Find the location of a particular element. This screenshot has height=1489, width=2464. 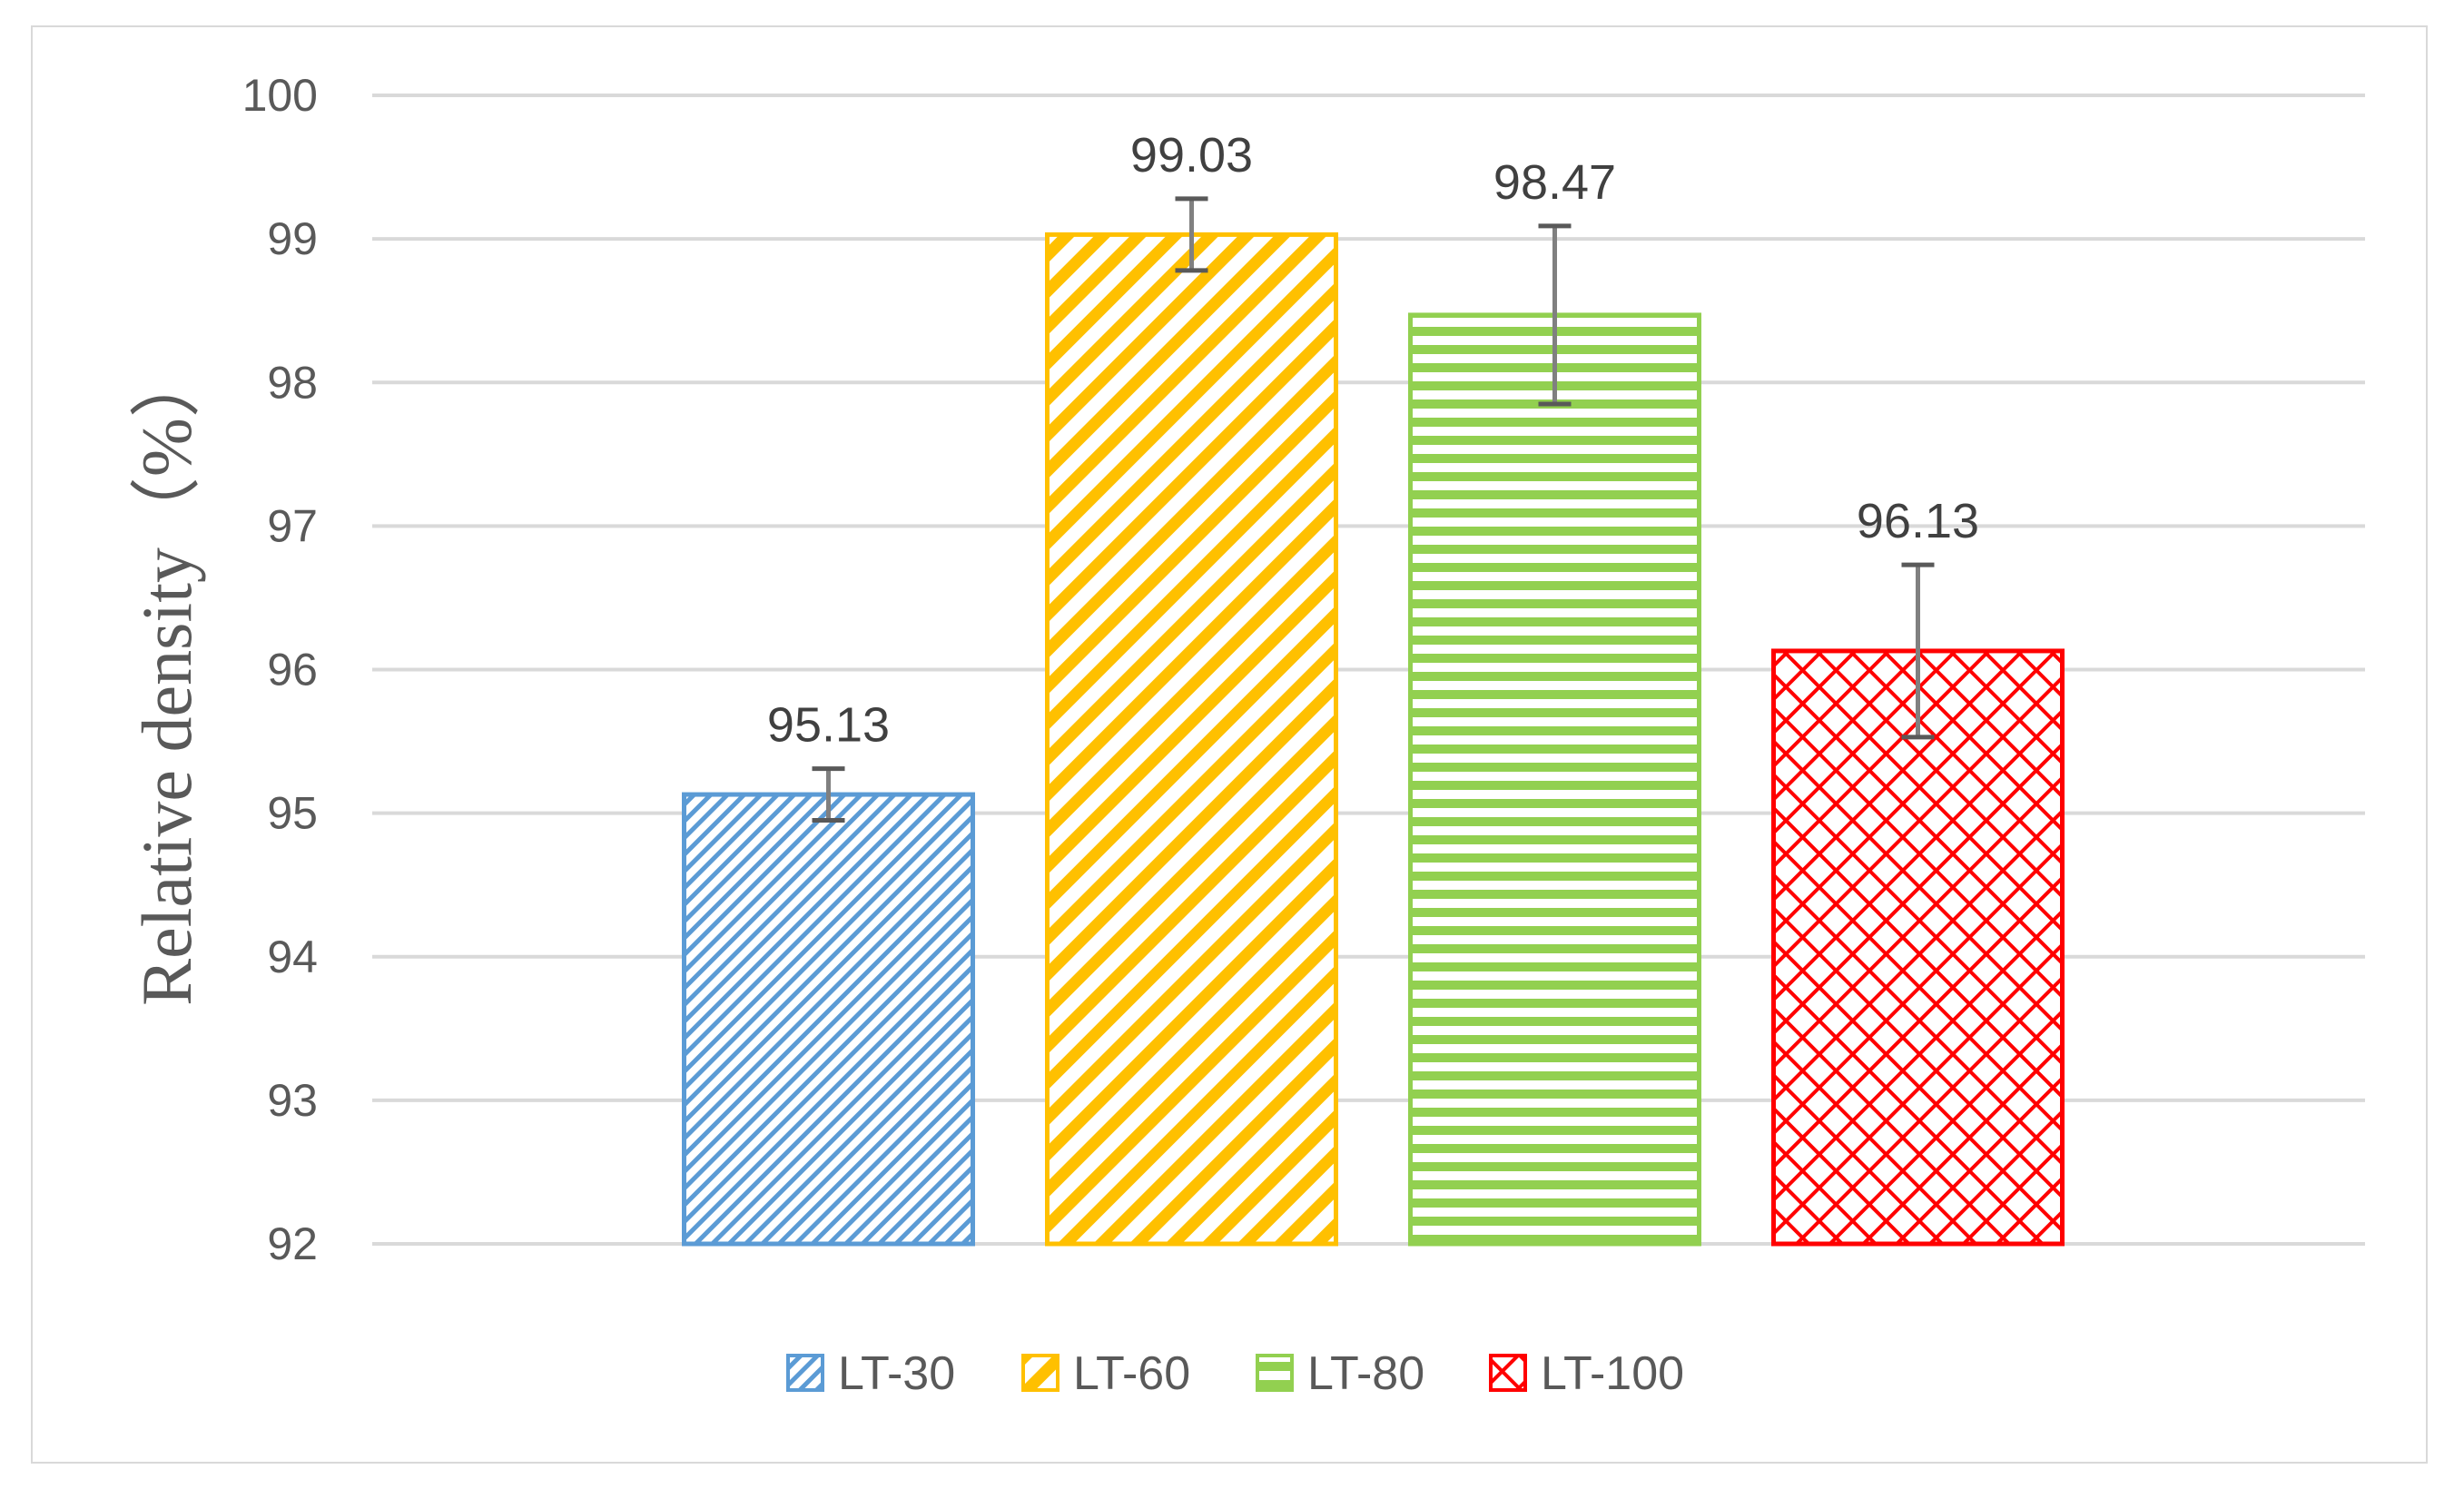

y-axis-title: Relative density（%） is located at coordinates (166, 677).